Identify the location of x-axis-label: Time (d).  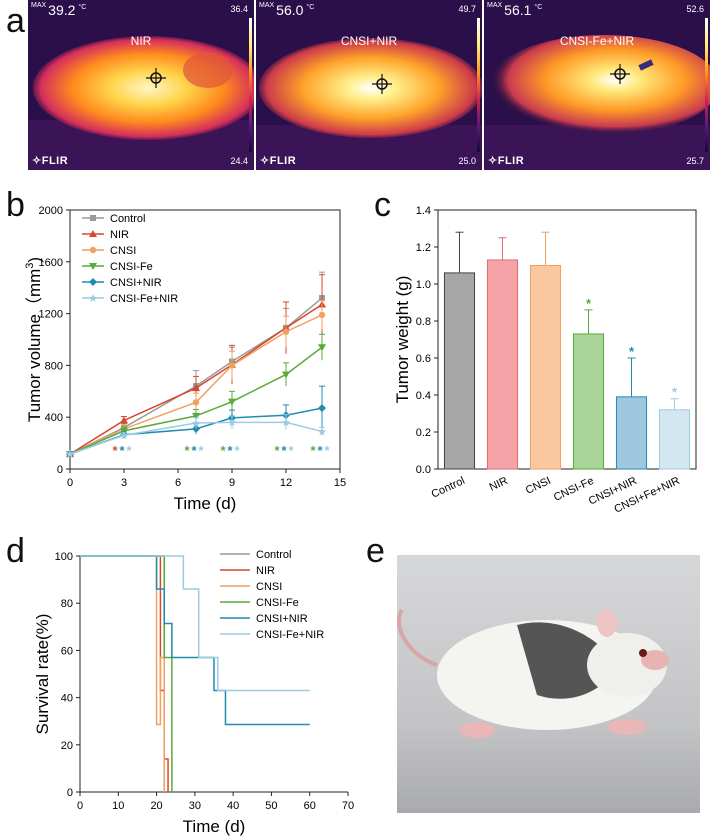
(205, 503).